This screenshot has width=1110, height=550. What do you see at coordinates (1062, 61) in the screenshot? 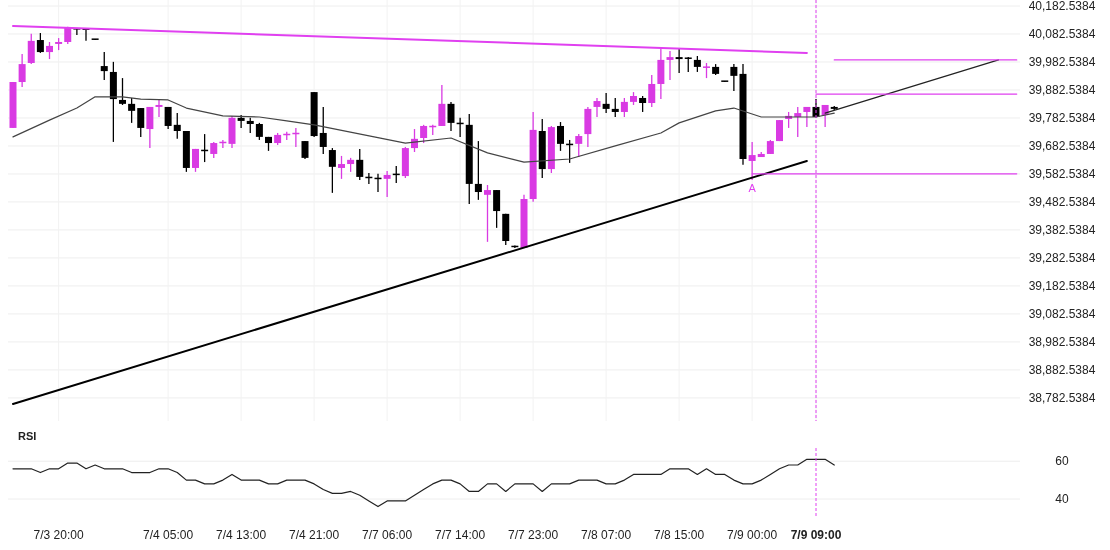
I see `y-tick-label: 39,982.5384` at bounding box center [1062, 61].